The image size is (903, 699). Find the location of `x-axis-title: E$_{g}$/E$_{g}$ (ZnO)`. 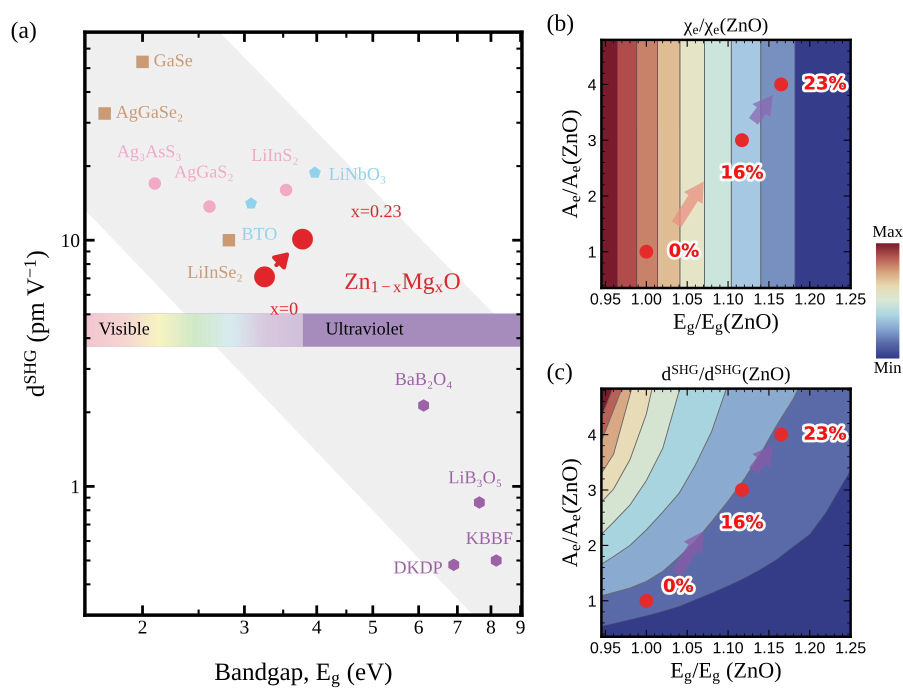

x-axis-title: E$_{g}$/E$_{g}$ (ZnO) is located at coordinates (725, 673).